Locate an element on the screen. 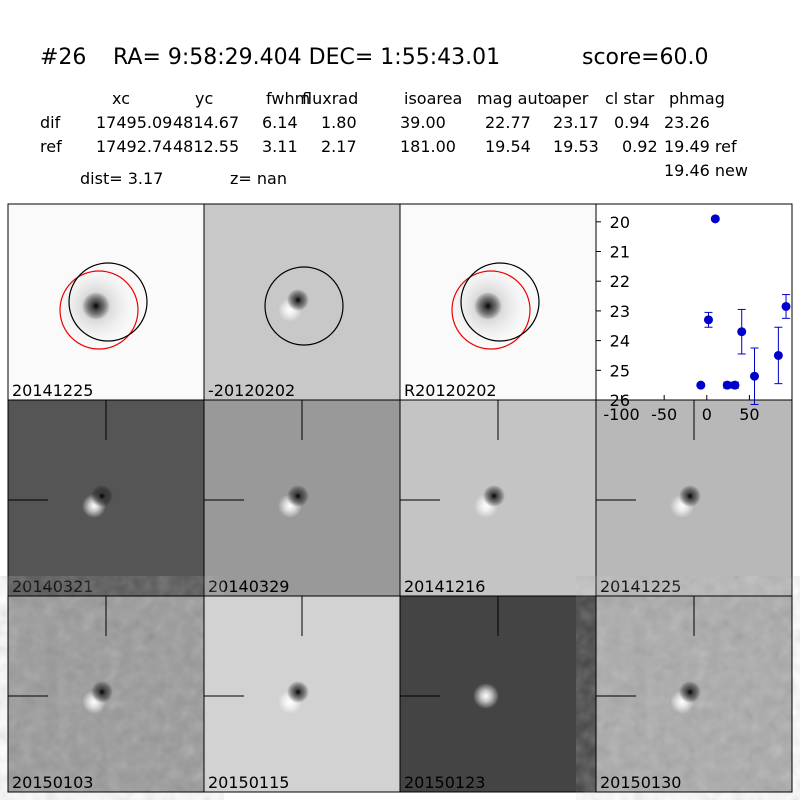  cutout: 20141216 is located at coordinates (498, 498).